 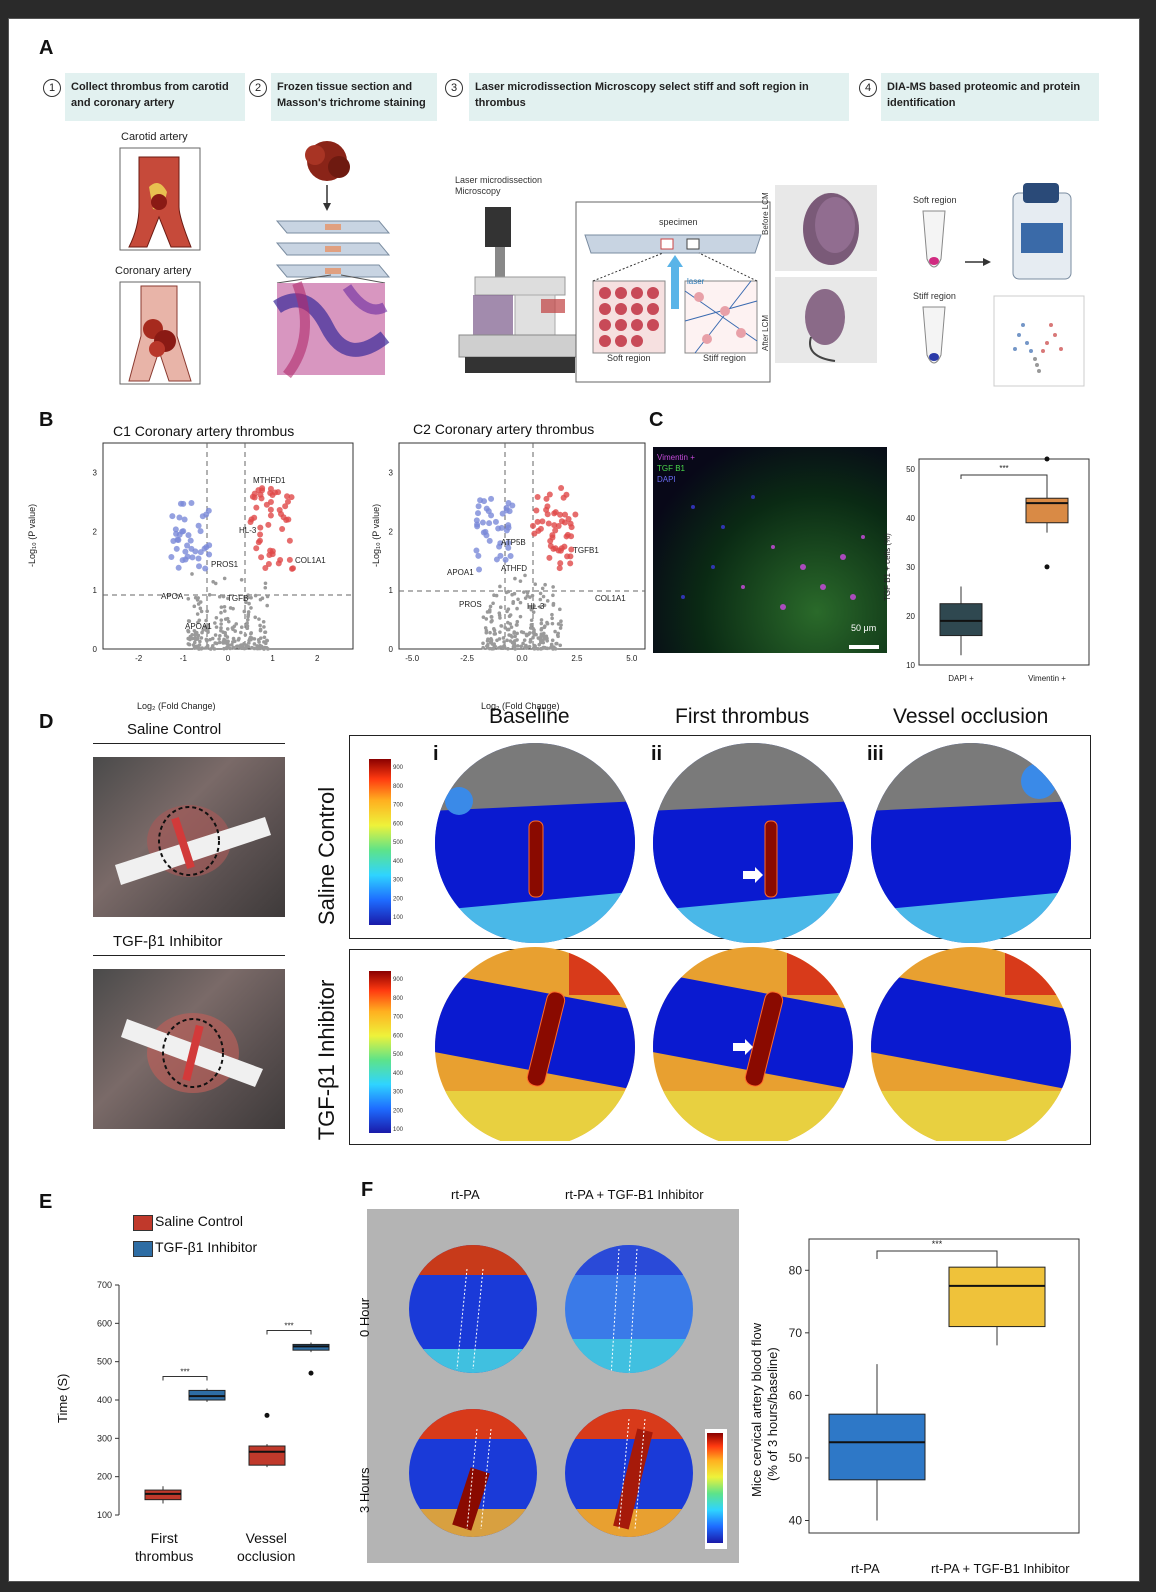 I want to click on panel-f-label: F, so click(x=367, y=1190).